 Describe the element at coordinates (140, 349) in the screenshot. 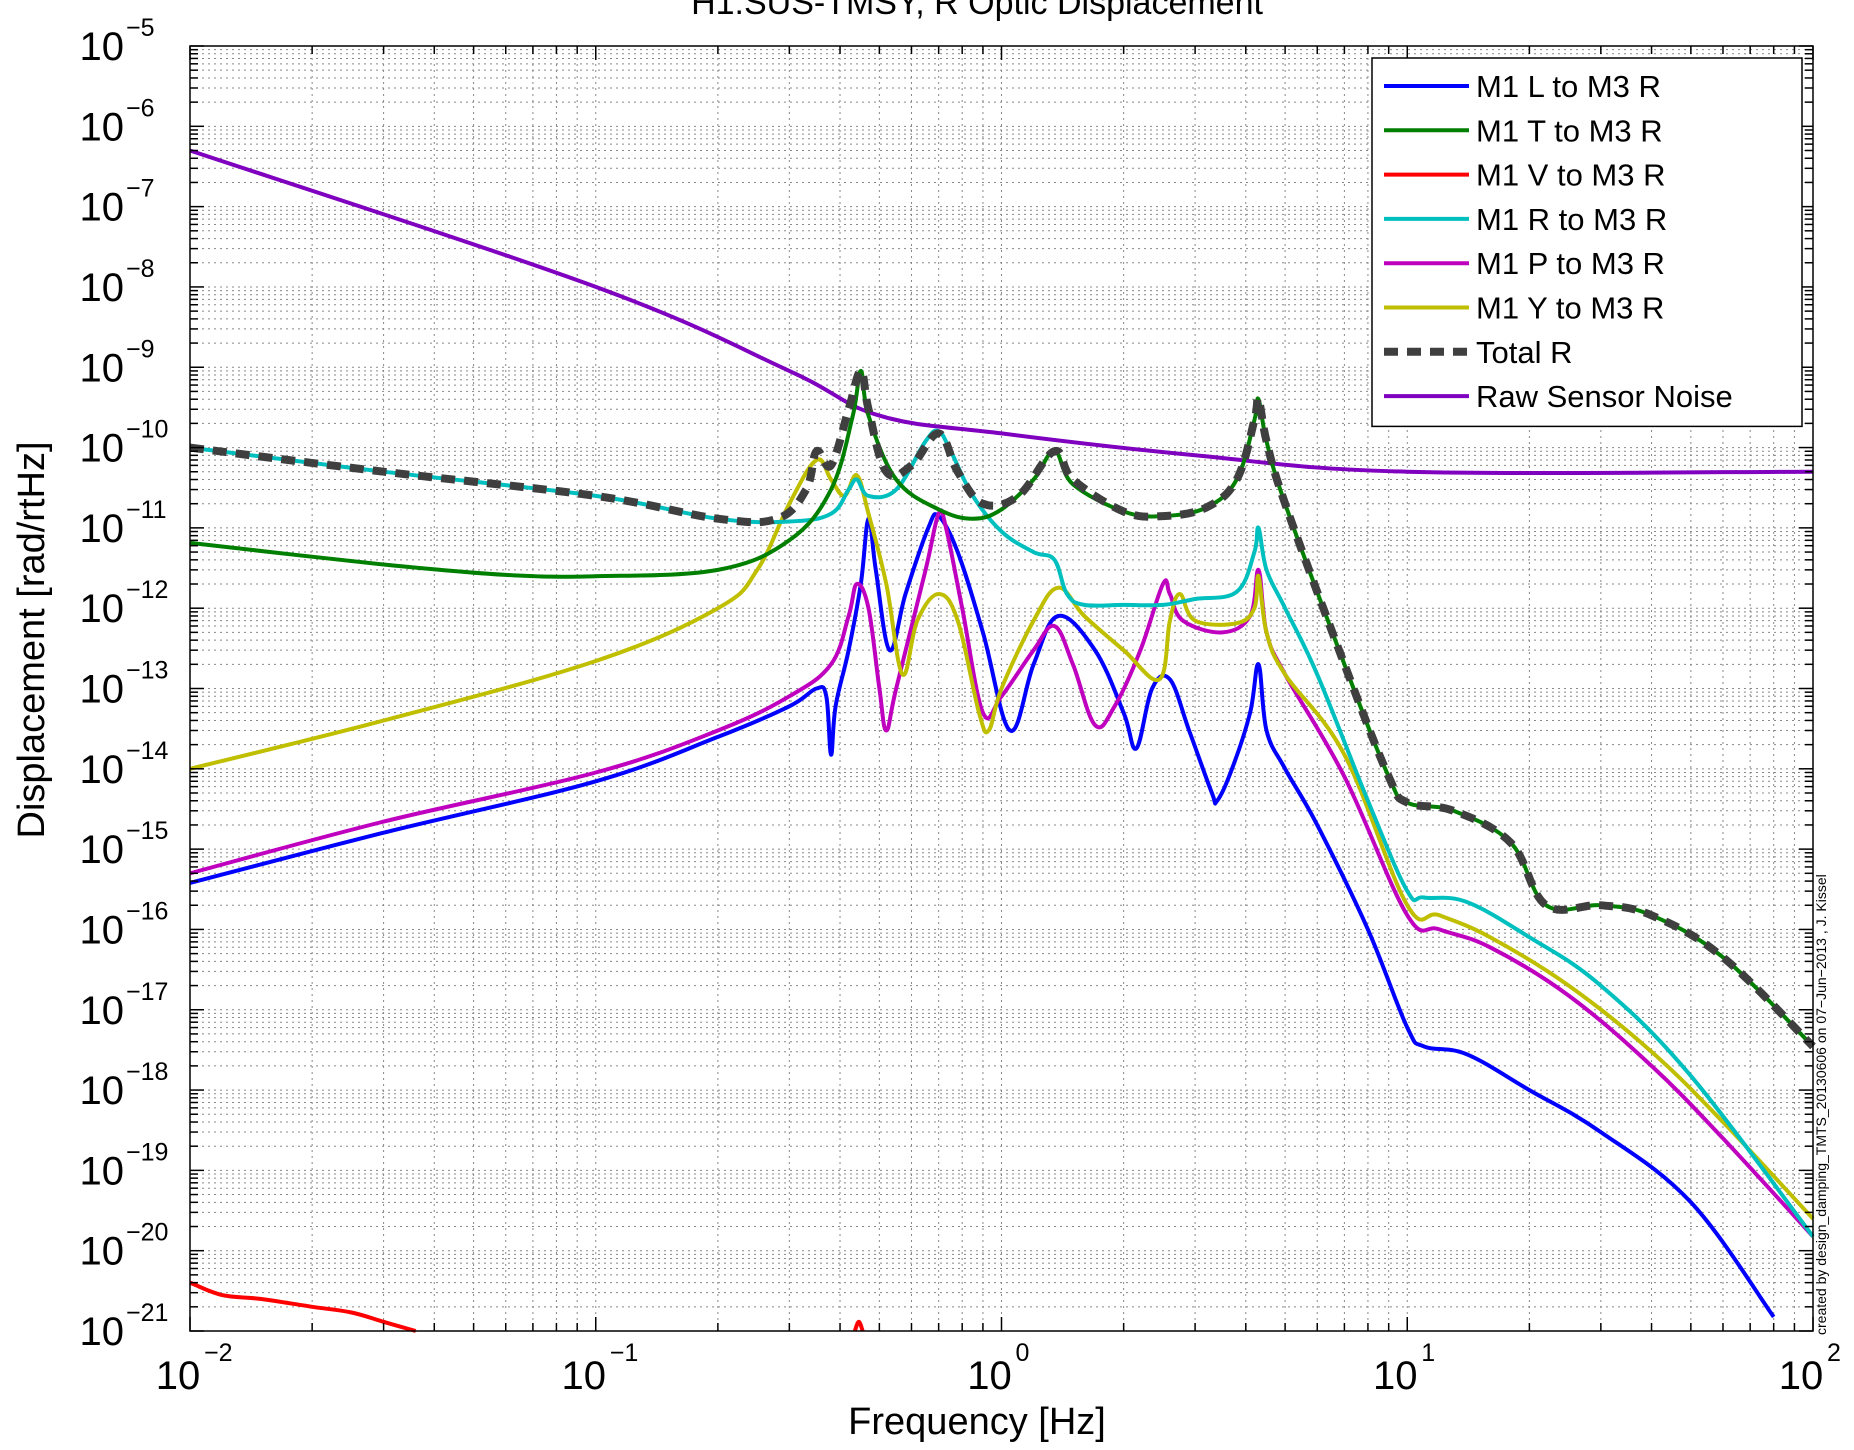

I see `y-tick-exponent: −9` at that location.